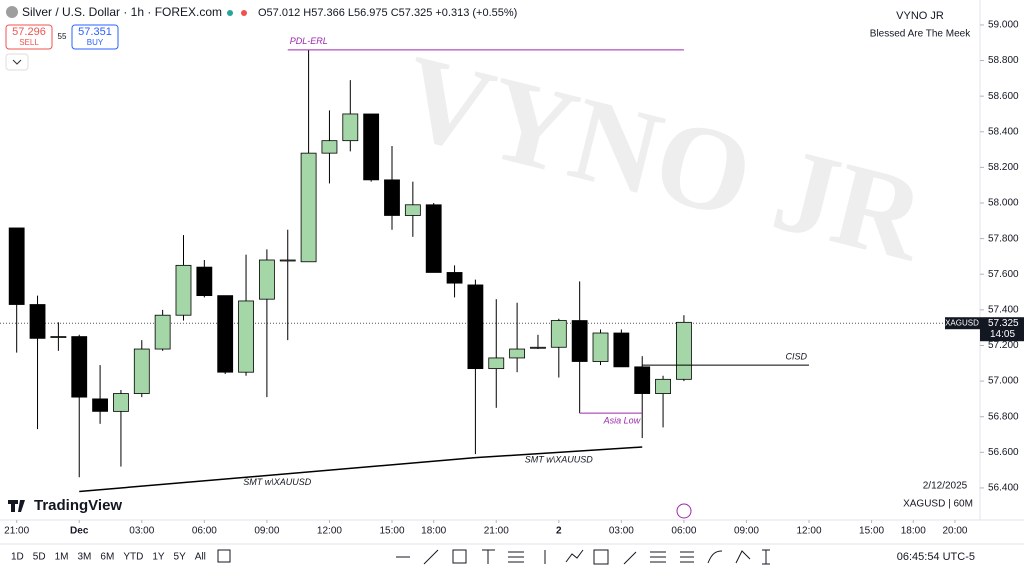 The image size is (1024, 574). I want to click on logo-icon, so click(16, 506).